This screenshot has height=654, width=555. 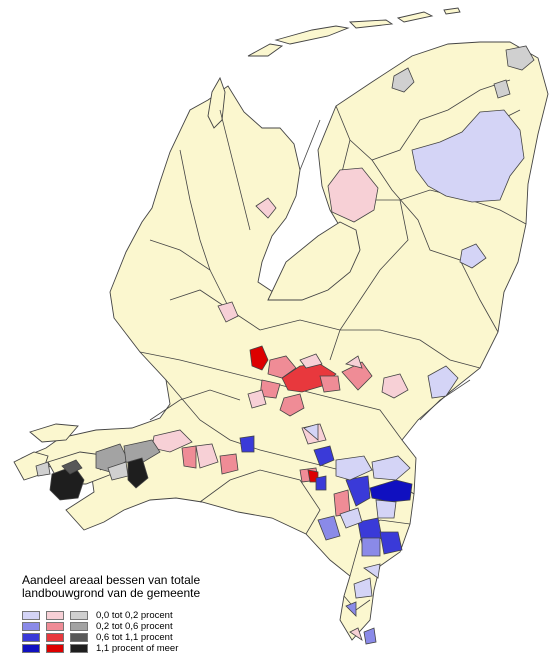 I want to click on legend-title-line1: Aandeel areaal bessen van totale, so click(x=111, y=580).